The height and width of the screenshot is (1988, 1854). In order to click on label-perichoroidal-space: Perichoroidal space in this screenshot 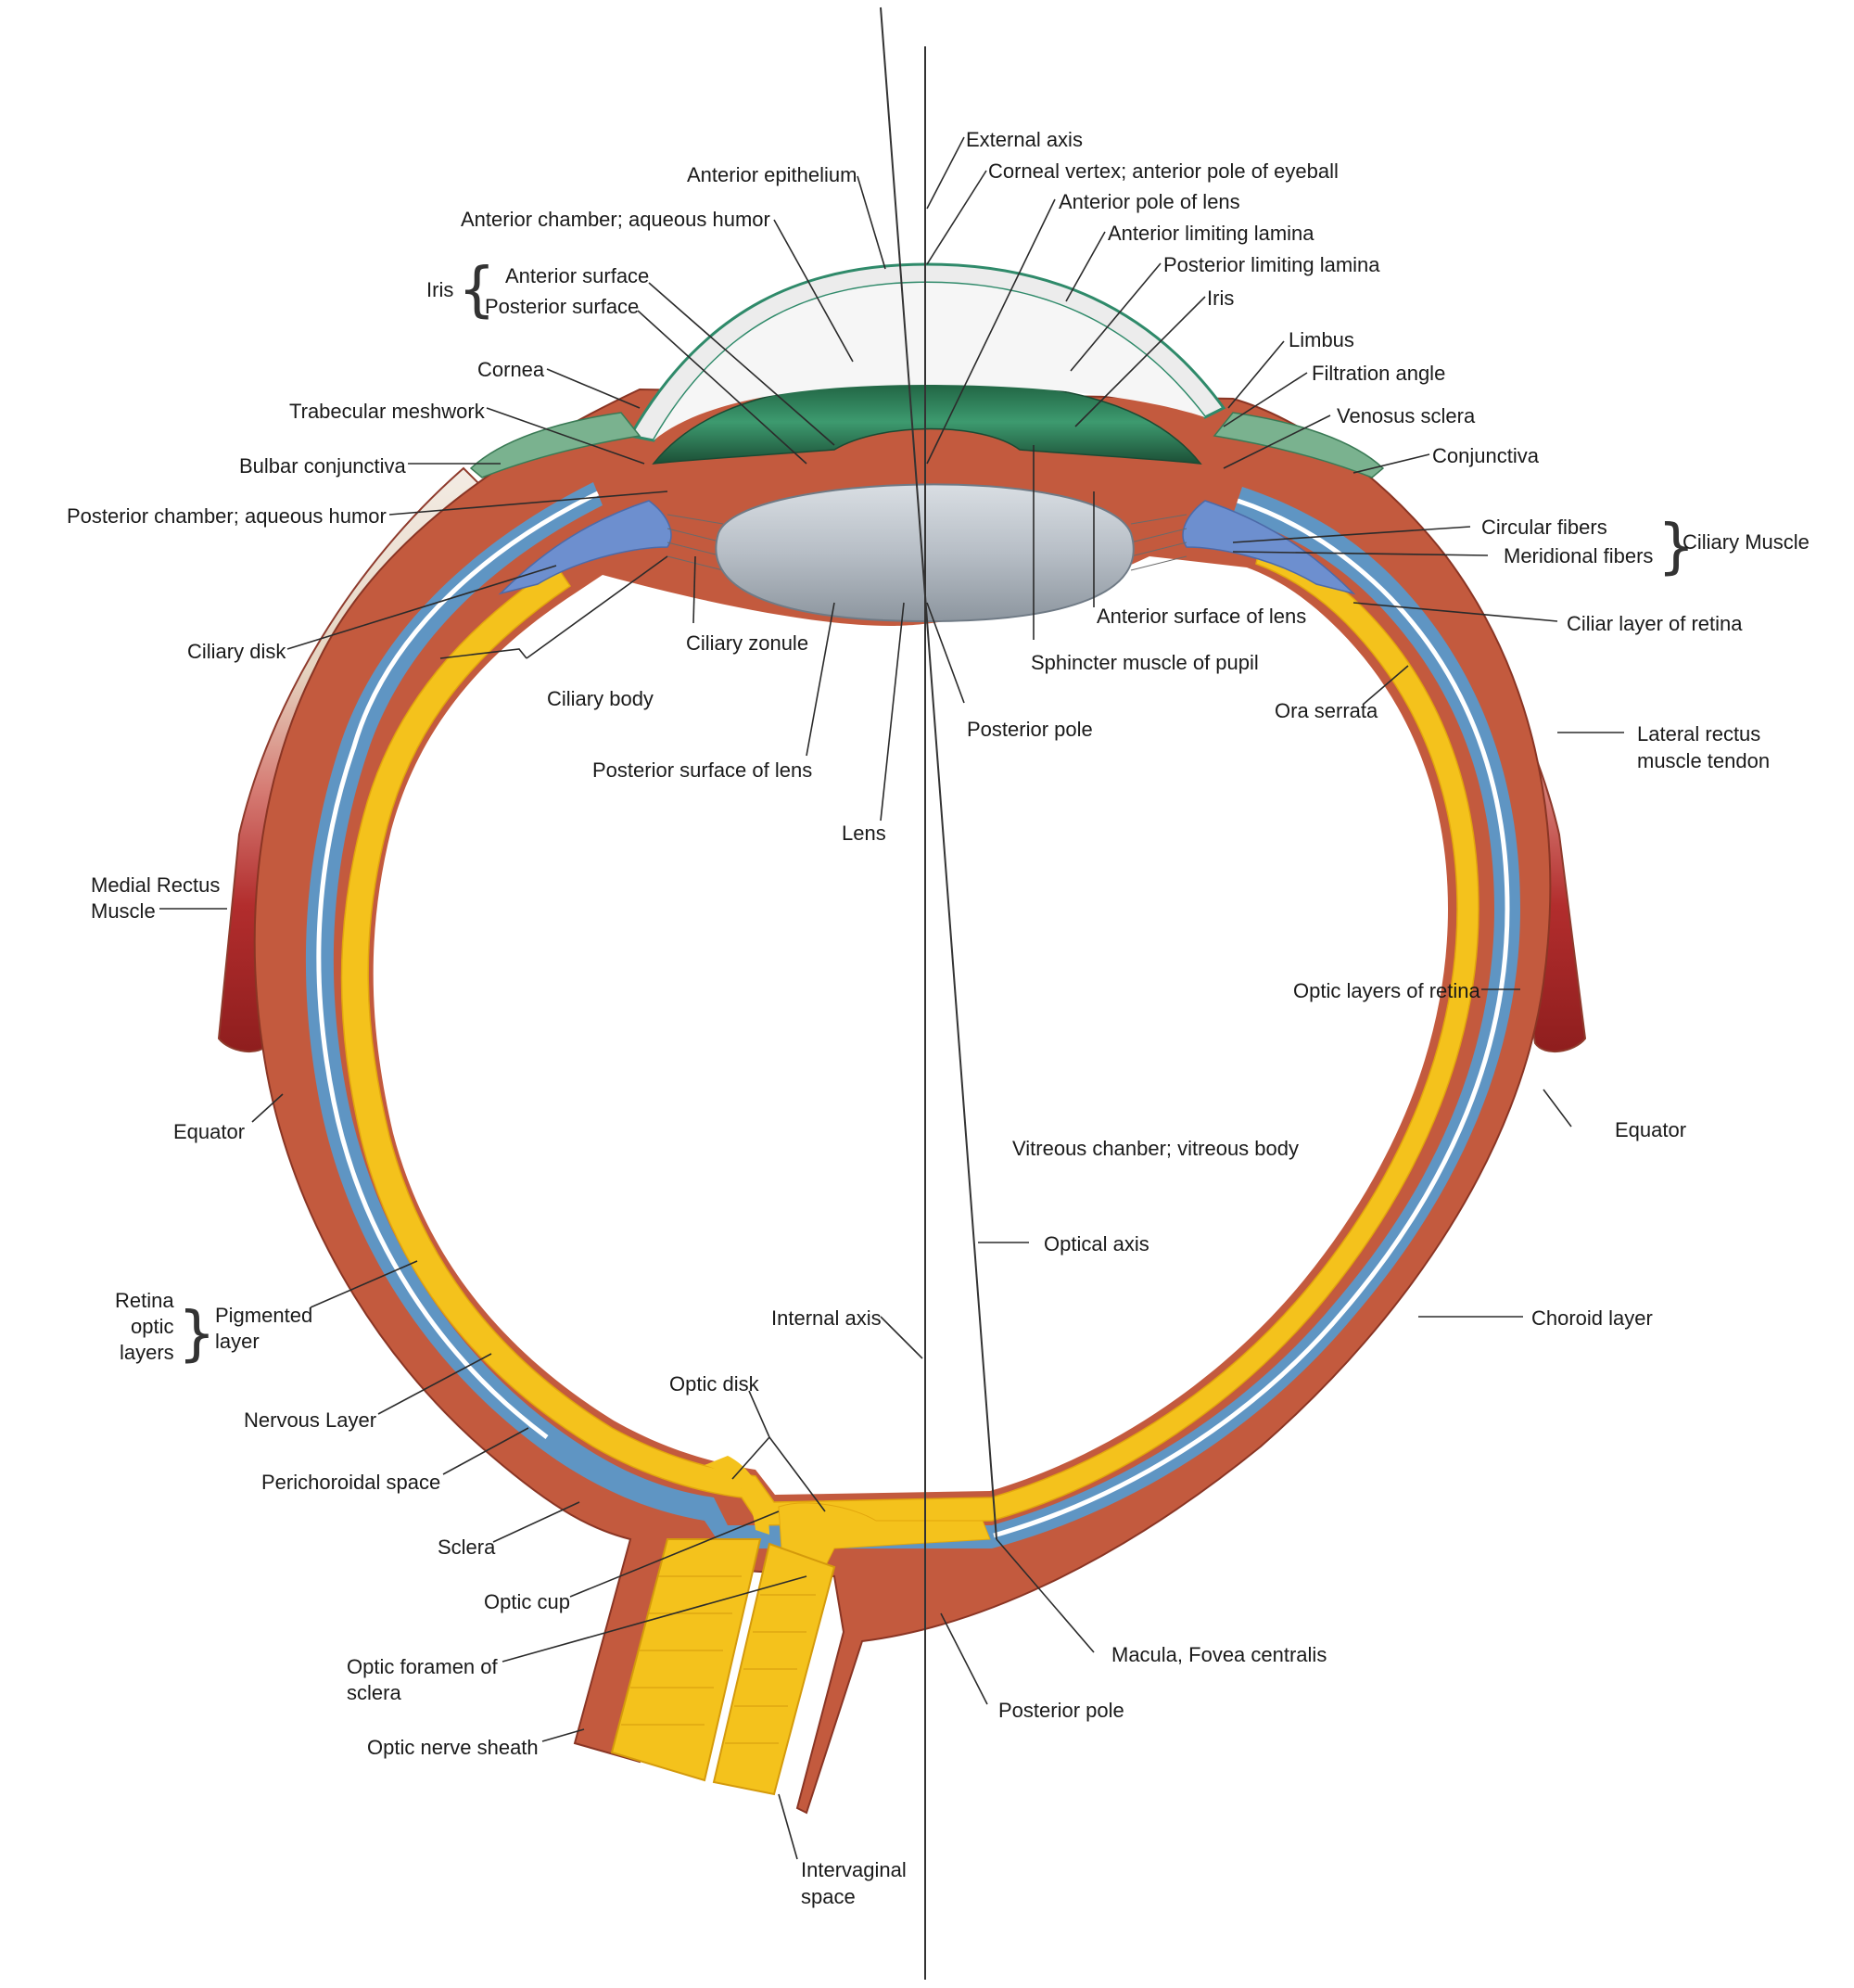, I will do `click(350, 1482)`.